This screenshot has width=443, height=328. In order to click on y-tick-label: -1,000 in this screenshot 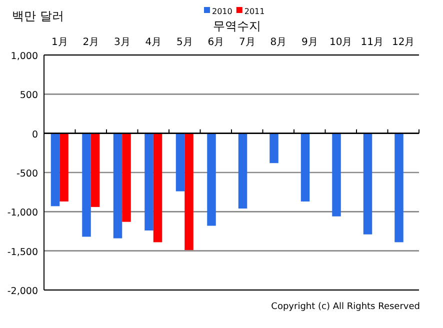, I will do `click(22, 213)`.